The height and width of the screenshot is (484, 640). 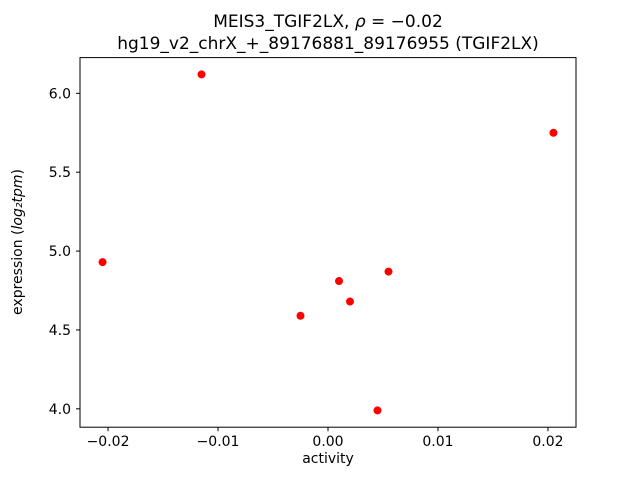 What do you see at coordinates (18, 272) in the screenshot?
I see `y-axis-label-prefix: expression (` at bounding box center [18, 272].